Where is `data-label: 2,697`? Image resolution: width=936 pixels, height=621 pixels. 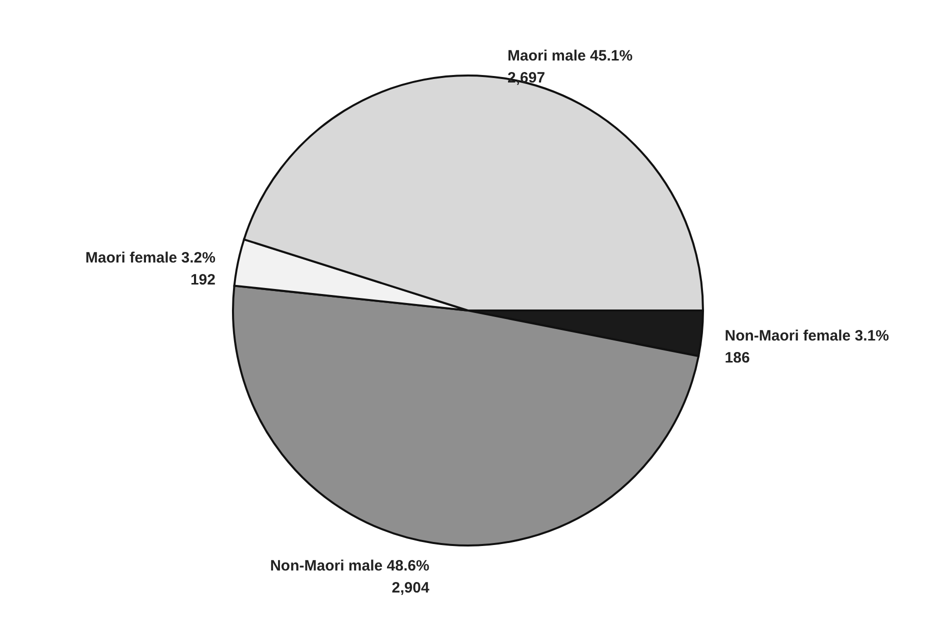
data-label: 2,697 is located at coordinates (526, 78).